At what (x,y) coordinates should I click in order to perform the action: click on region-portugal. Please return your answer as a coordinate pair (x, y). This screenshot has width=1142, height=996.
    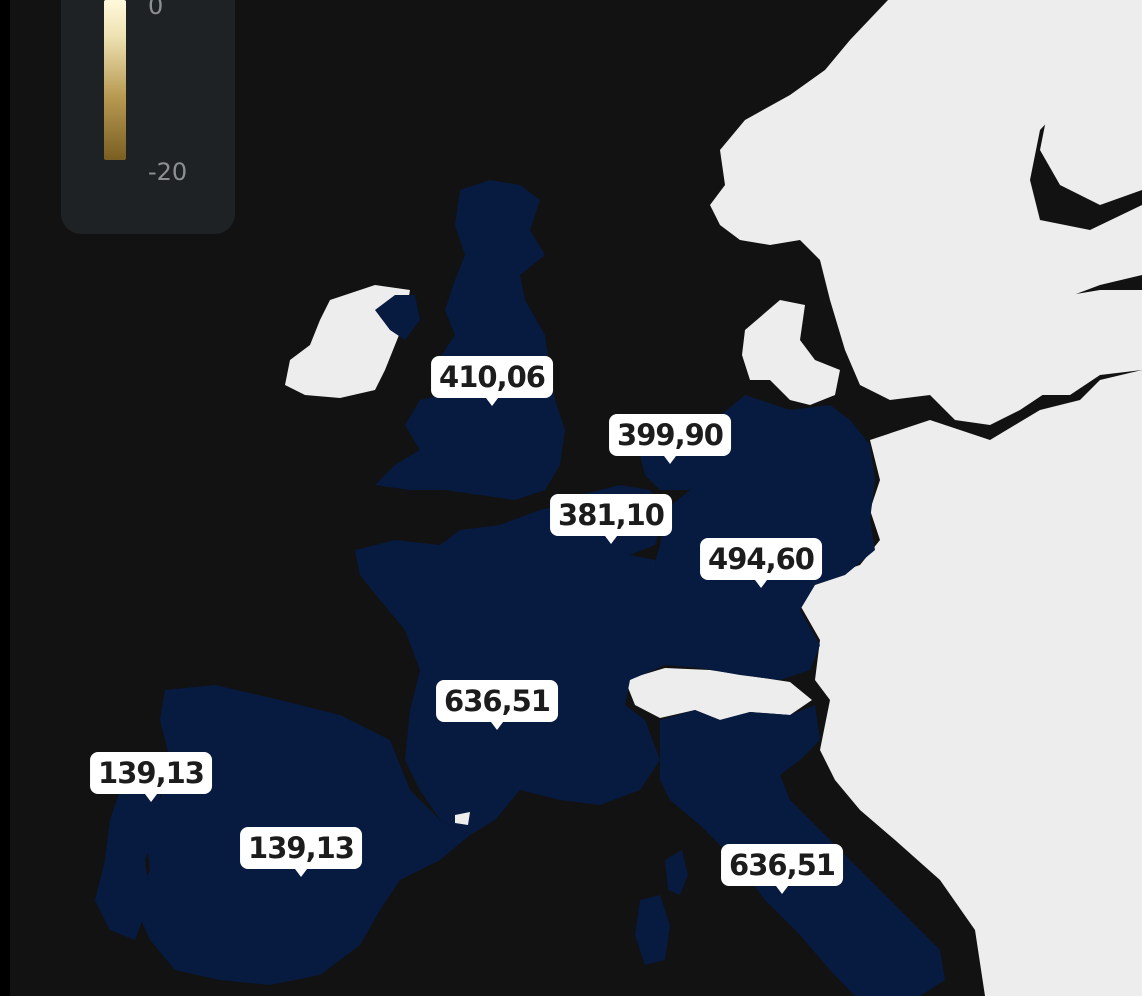
    Looking at the image, I should click on (127, 862).